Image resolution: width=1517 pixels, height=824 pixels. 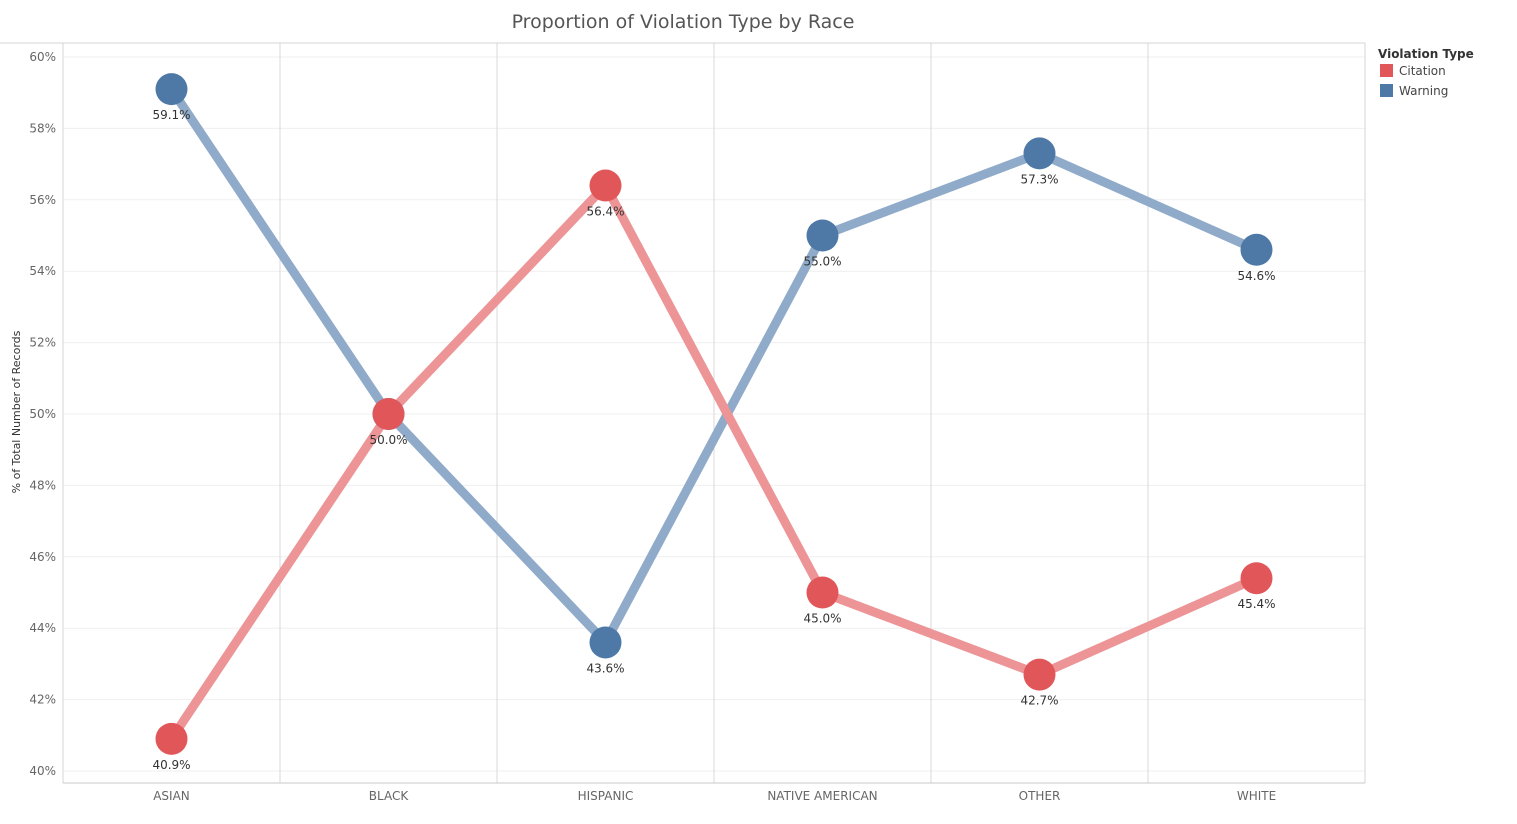 What do you see at coordinates (822, 796) in the screenshot?
I see `x-tick-label: NATIVE AMERICAN` at bounding box center [822, 796].